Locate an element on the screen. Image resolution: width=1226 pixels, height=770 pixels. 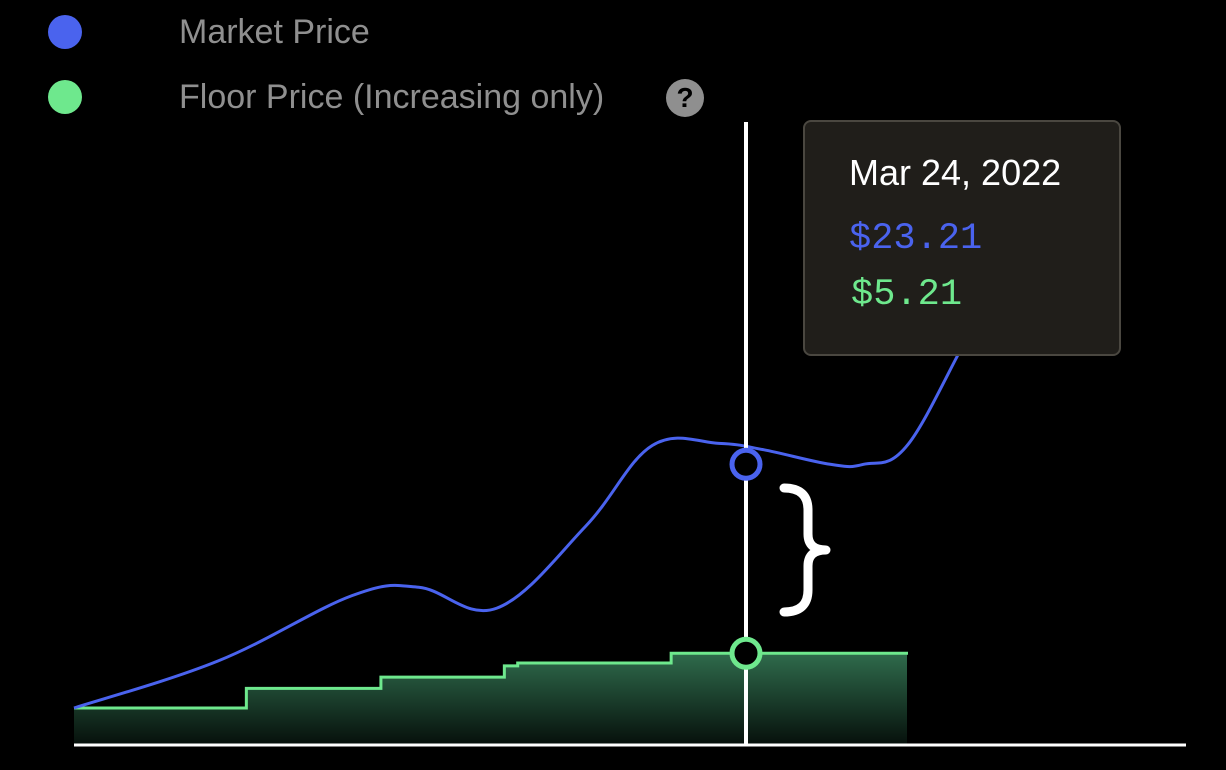
market-dot-icon is located at coordinates (65, 32).